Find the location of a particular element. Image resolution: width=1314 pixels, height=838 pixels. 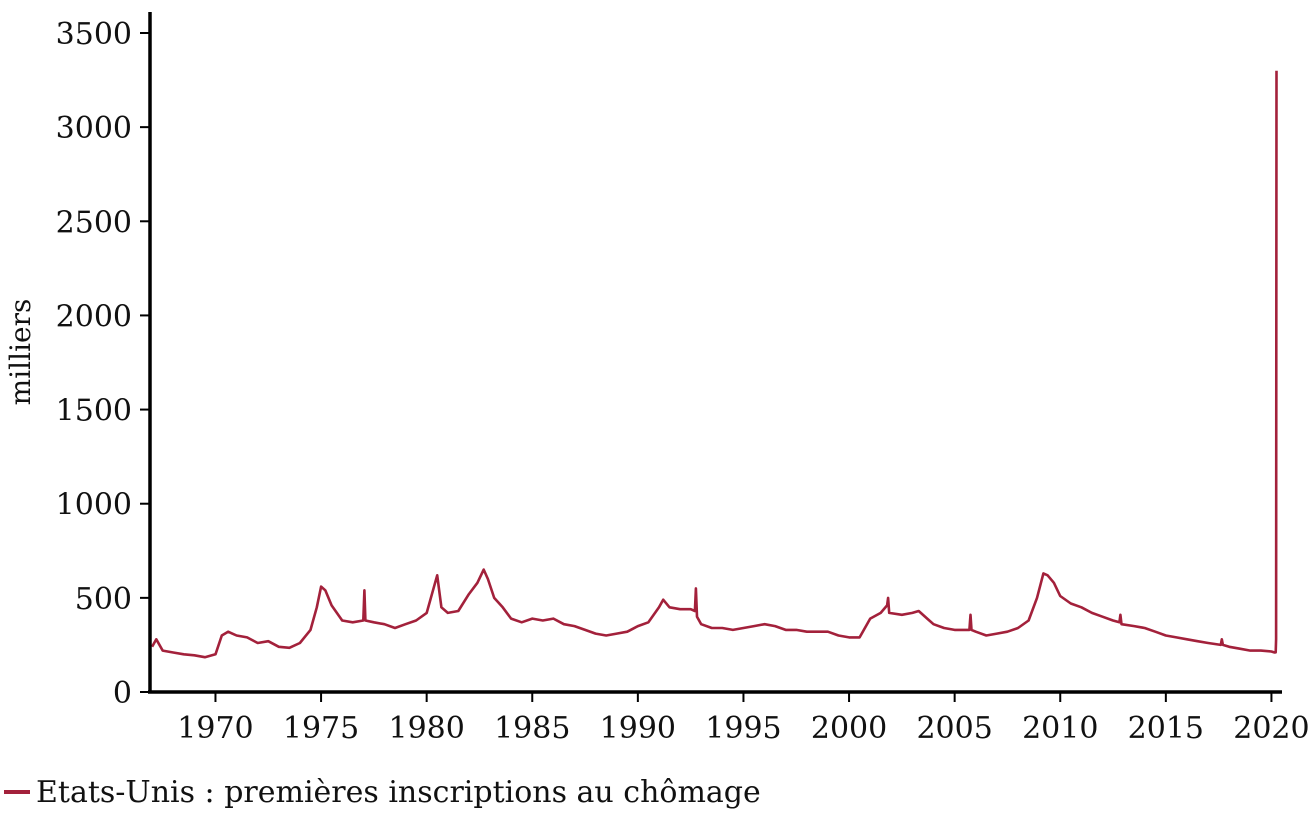

y-tick-label: 500 is located at coordinates (103, 599).